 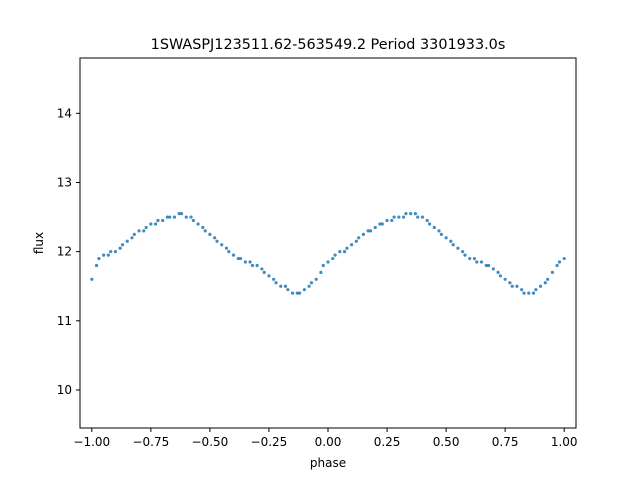 I want to click on x-tick-label: −1.00, so click(x=91, y=442).